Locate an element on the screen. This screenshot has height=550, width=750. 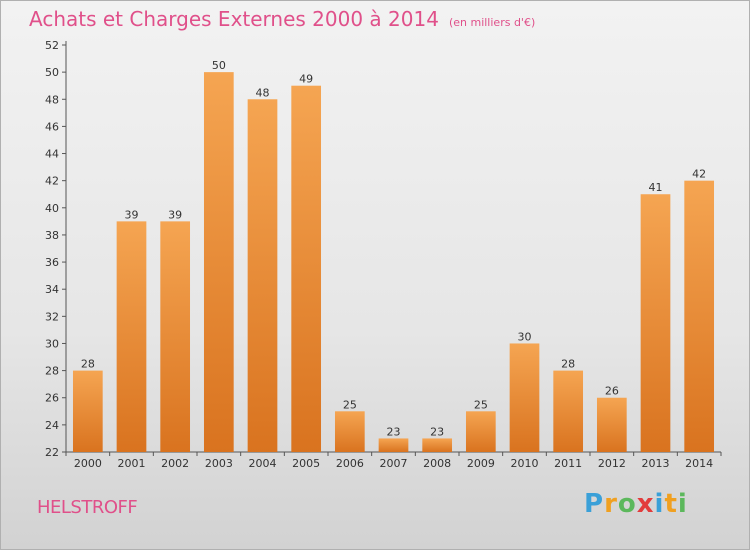
logo-letter: P is located at coordinates (594, 504).